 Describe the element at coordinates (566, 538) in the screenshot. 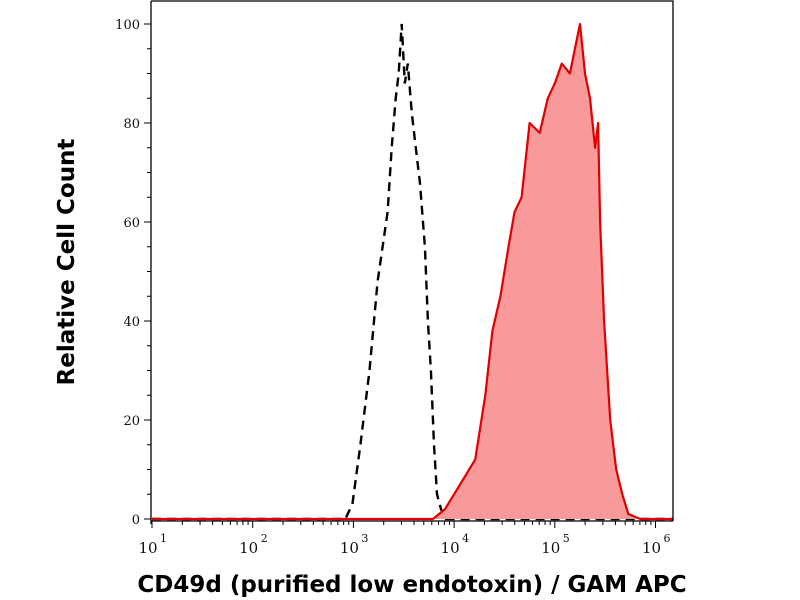

I see `x-tick-label-exponent: 5` at that location.